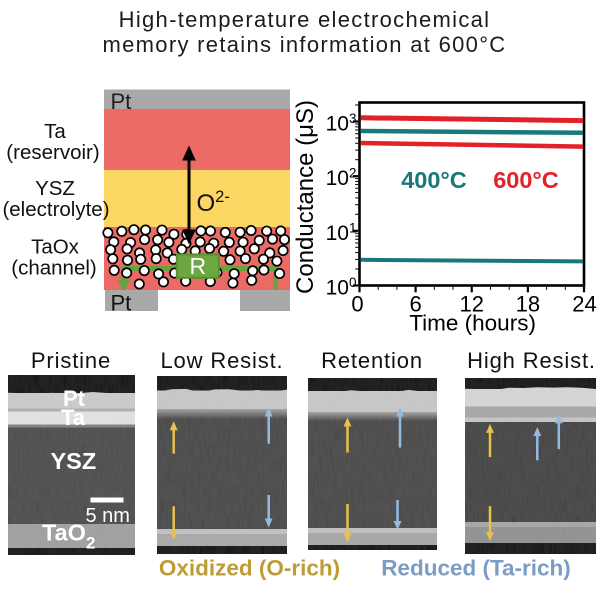  Describe the element at coordinates (197, 266) in the screenshot. I see `svg-text: R` at that location.